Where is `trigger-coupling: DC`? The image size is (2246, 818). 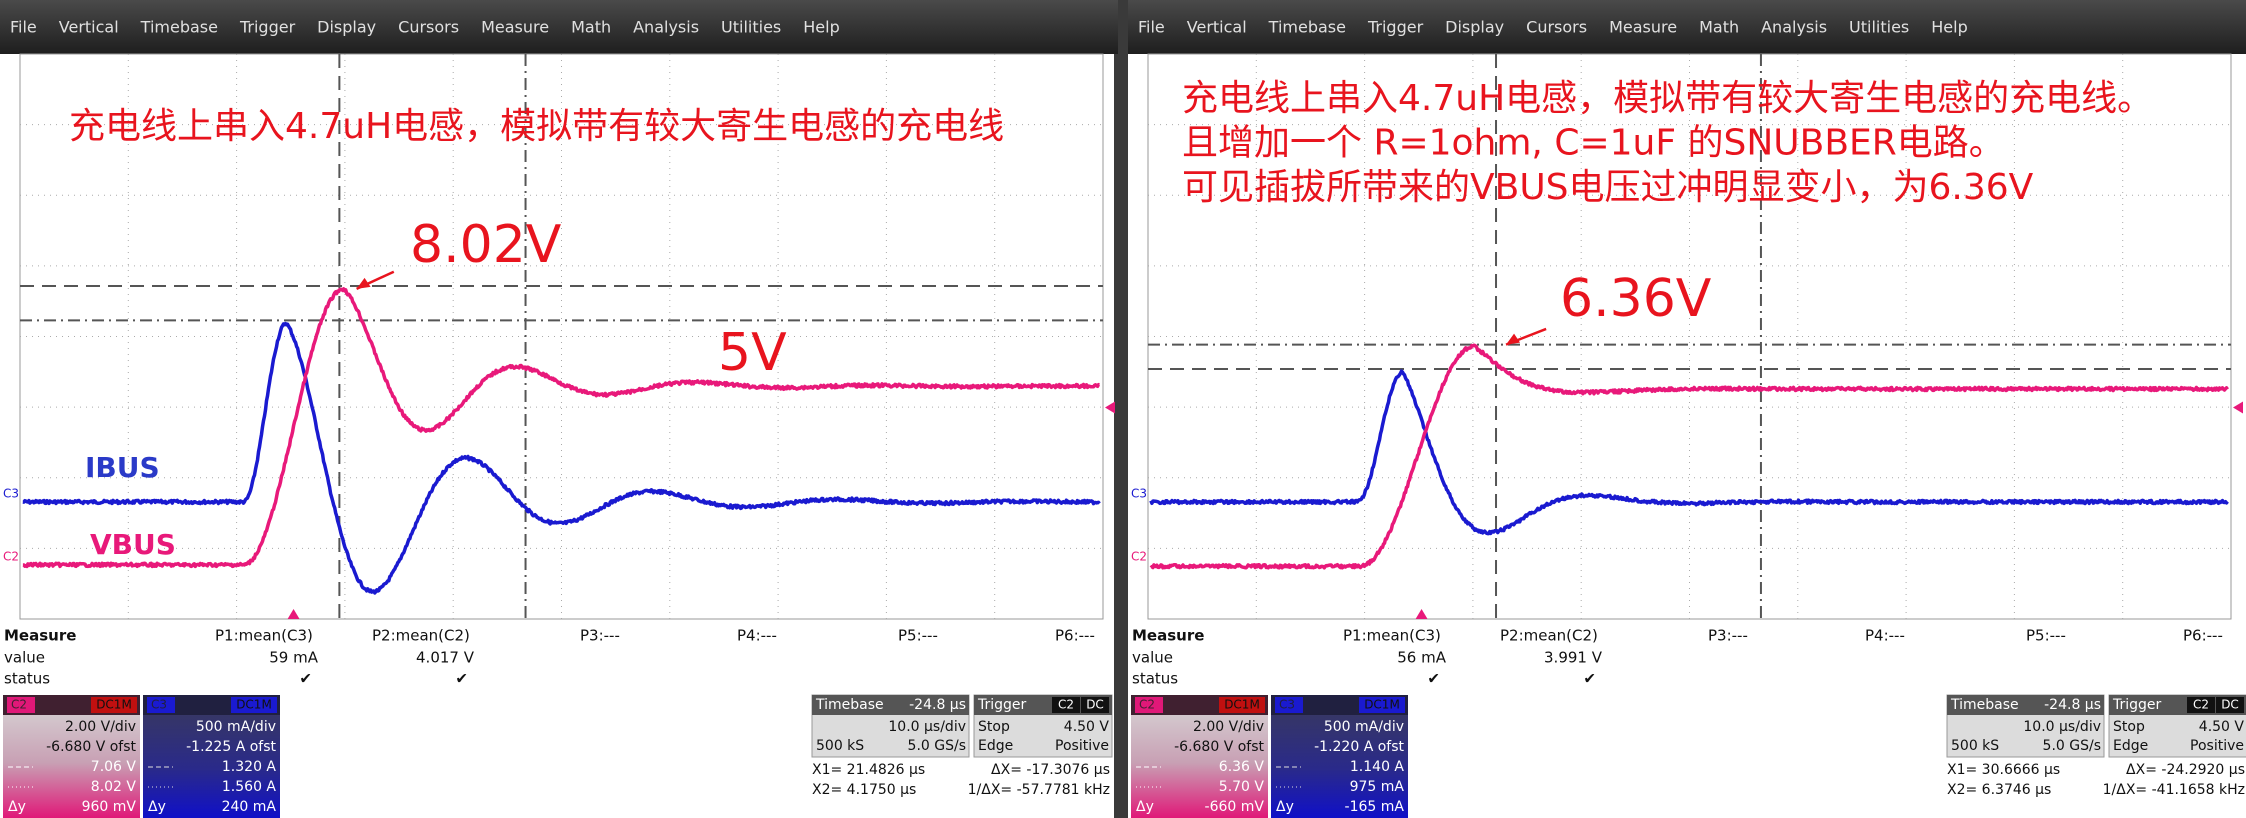
trigger-coupling: DC is located at coordinates (1095, 705).